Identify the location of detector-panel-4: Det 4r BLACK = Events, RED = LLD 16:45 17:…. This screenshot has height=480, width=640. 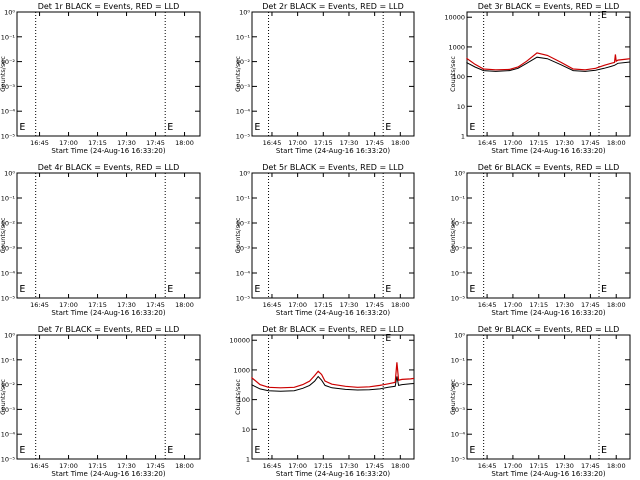
(100, 240).